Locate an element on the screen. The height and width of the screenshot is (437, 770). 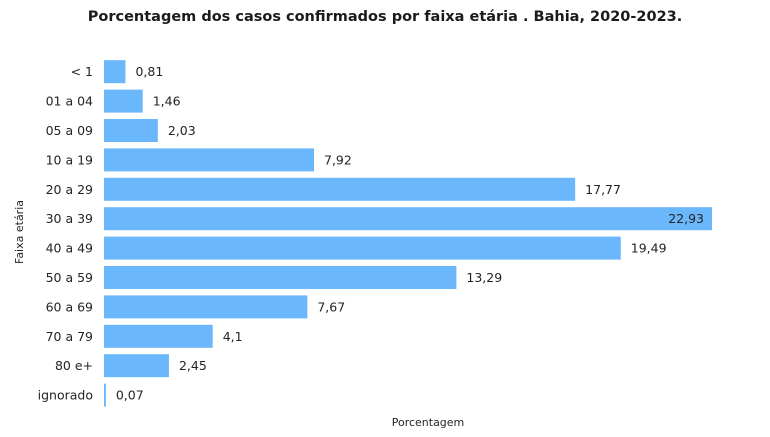
category-label: < 1 is located at coordinates (82, 71).